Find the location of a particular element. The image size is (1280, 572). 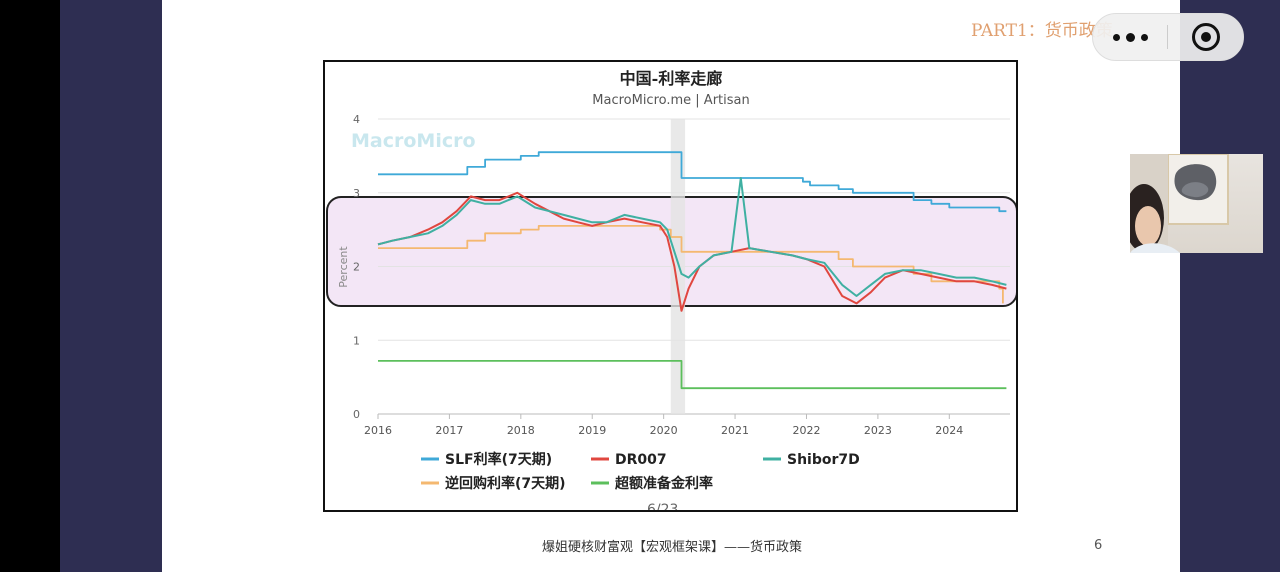

y-tick-label: 0 is located at coordinates (356, 414).